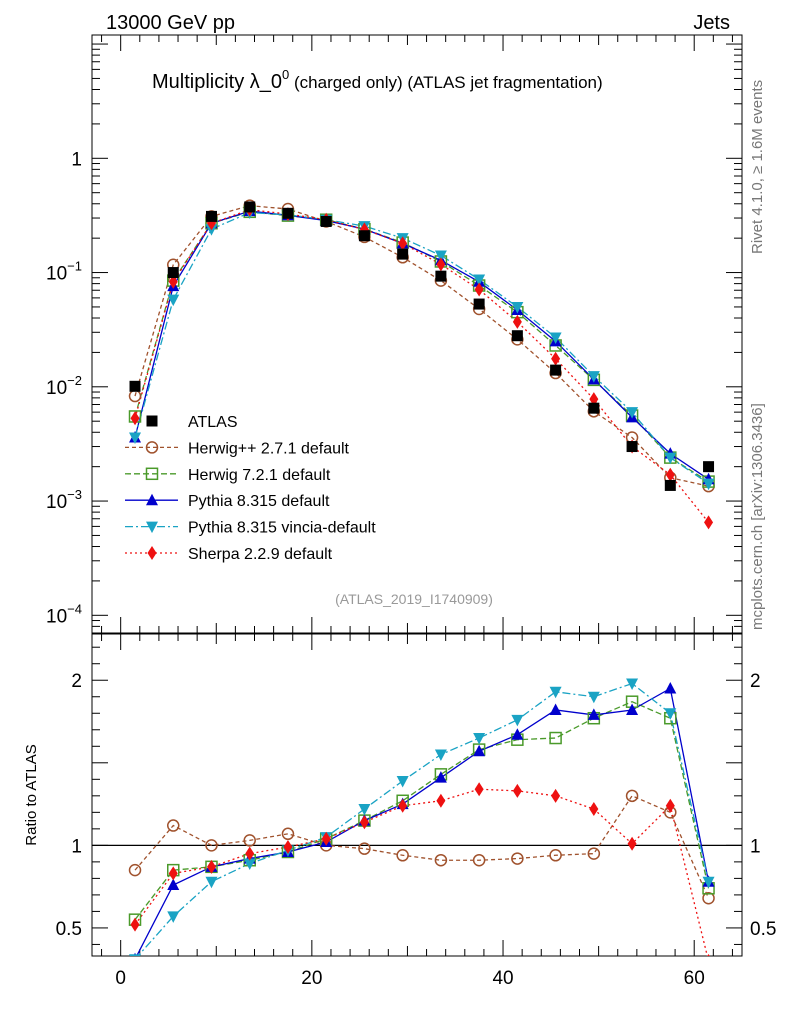 The width and height of the screenshot is (786, 1024). Describe the element at coordinates (213, 422) in the screenshot. I see `legend-label-atlas: ATLAS` at that location.